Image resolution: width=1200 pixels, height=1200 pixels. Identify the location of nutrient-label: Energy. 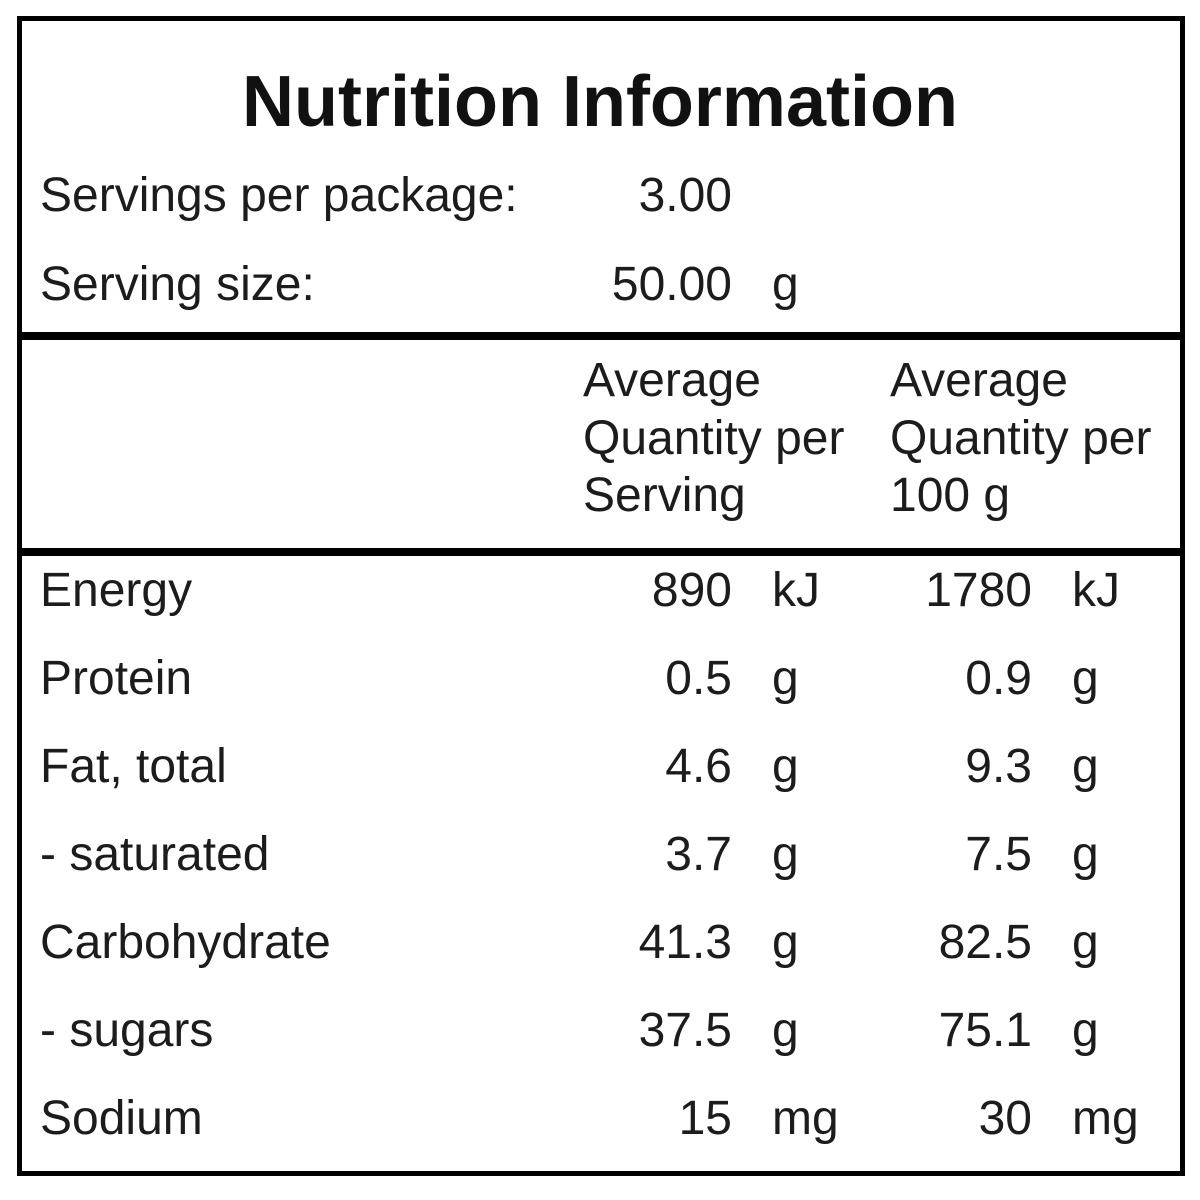
(116, 590).